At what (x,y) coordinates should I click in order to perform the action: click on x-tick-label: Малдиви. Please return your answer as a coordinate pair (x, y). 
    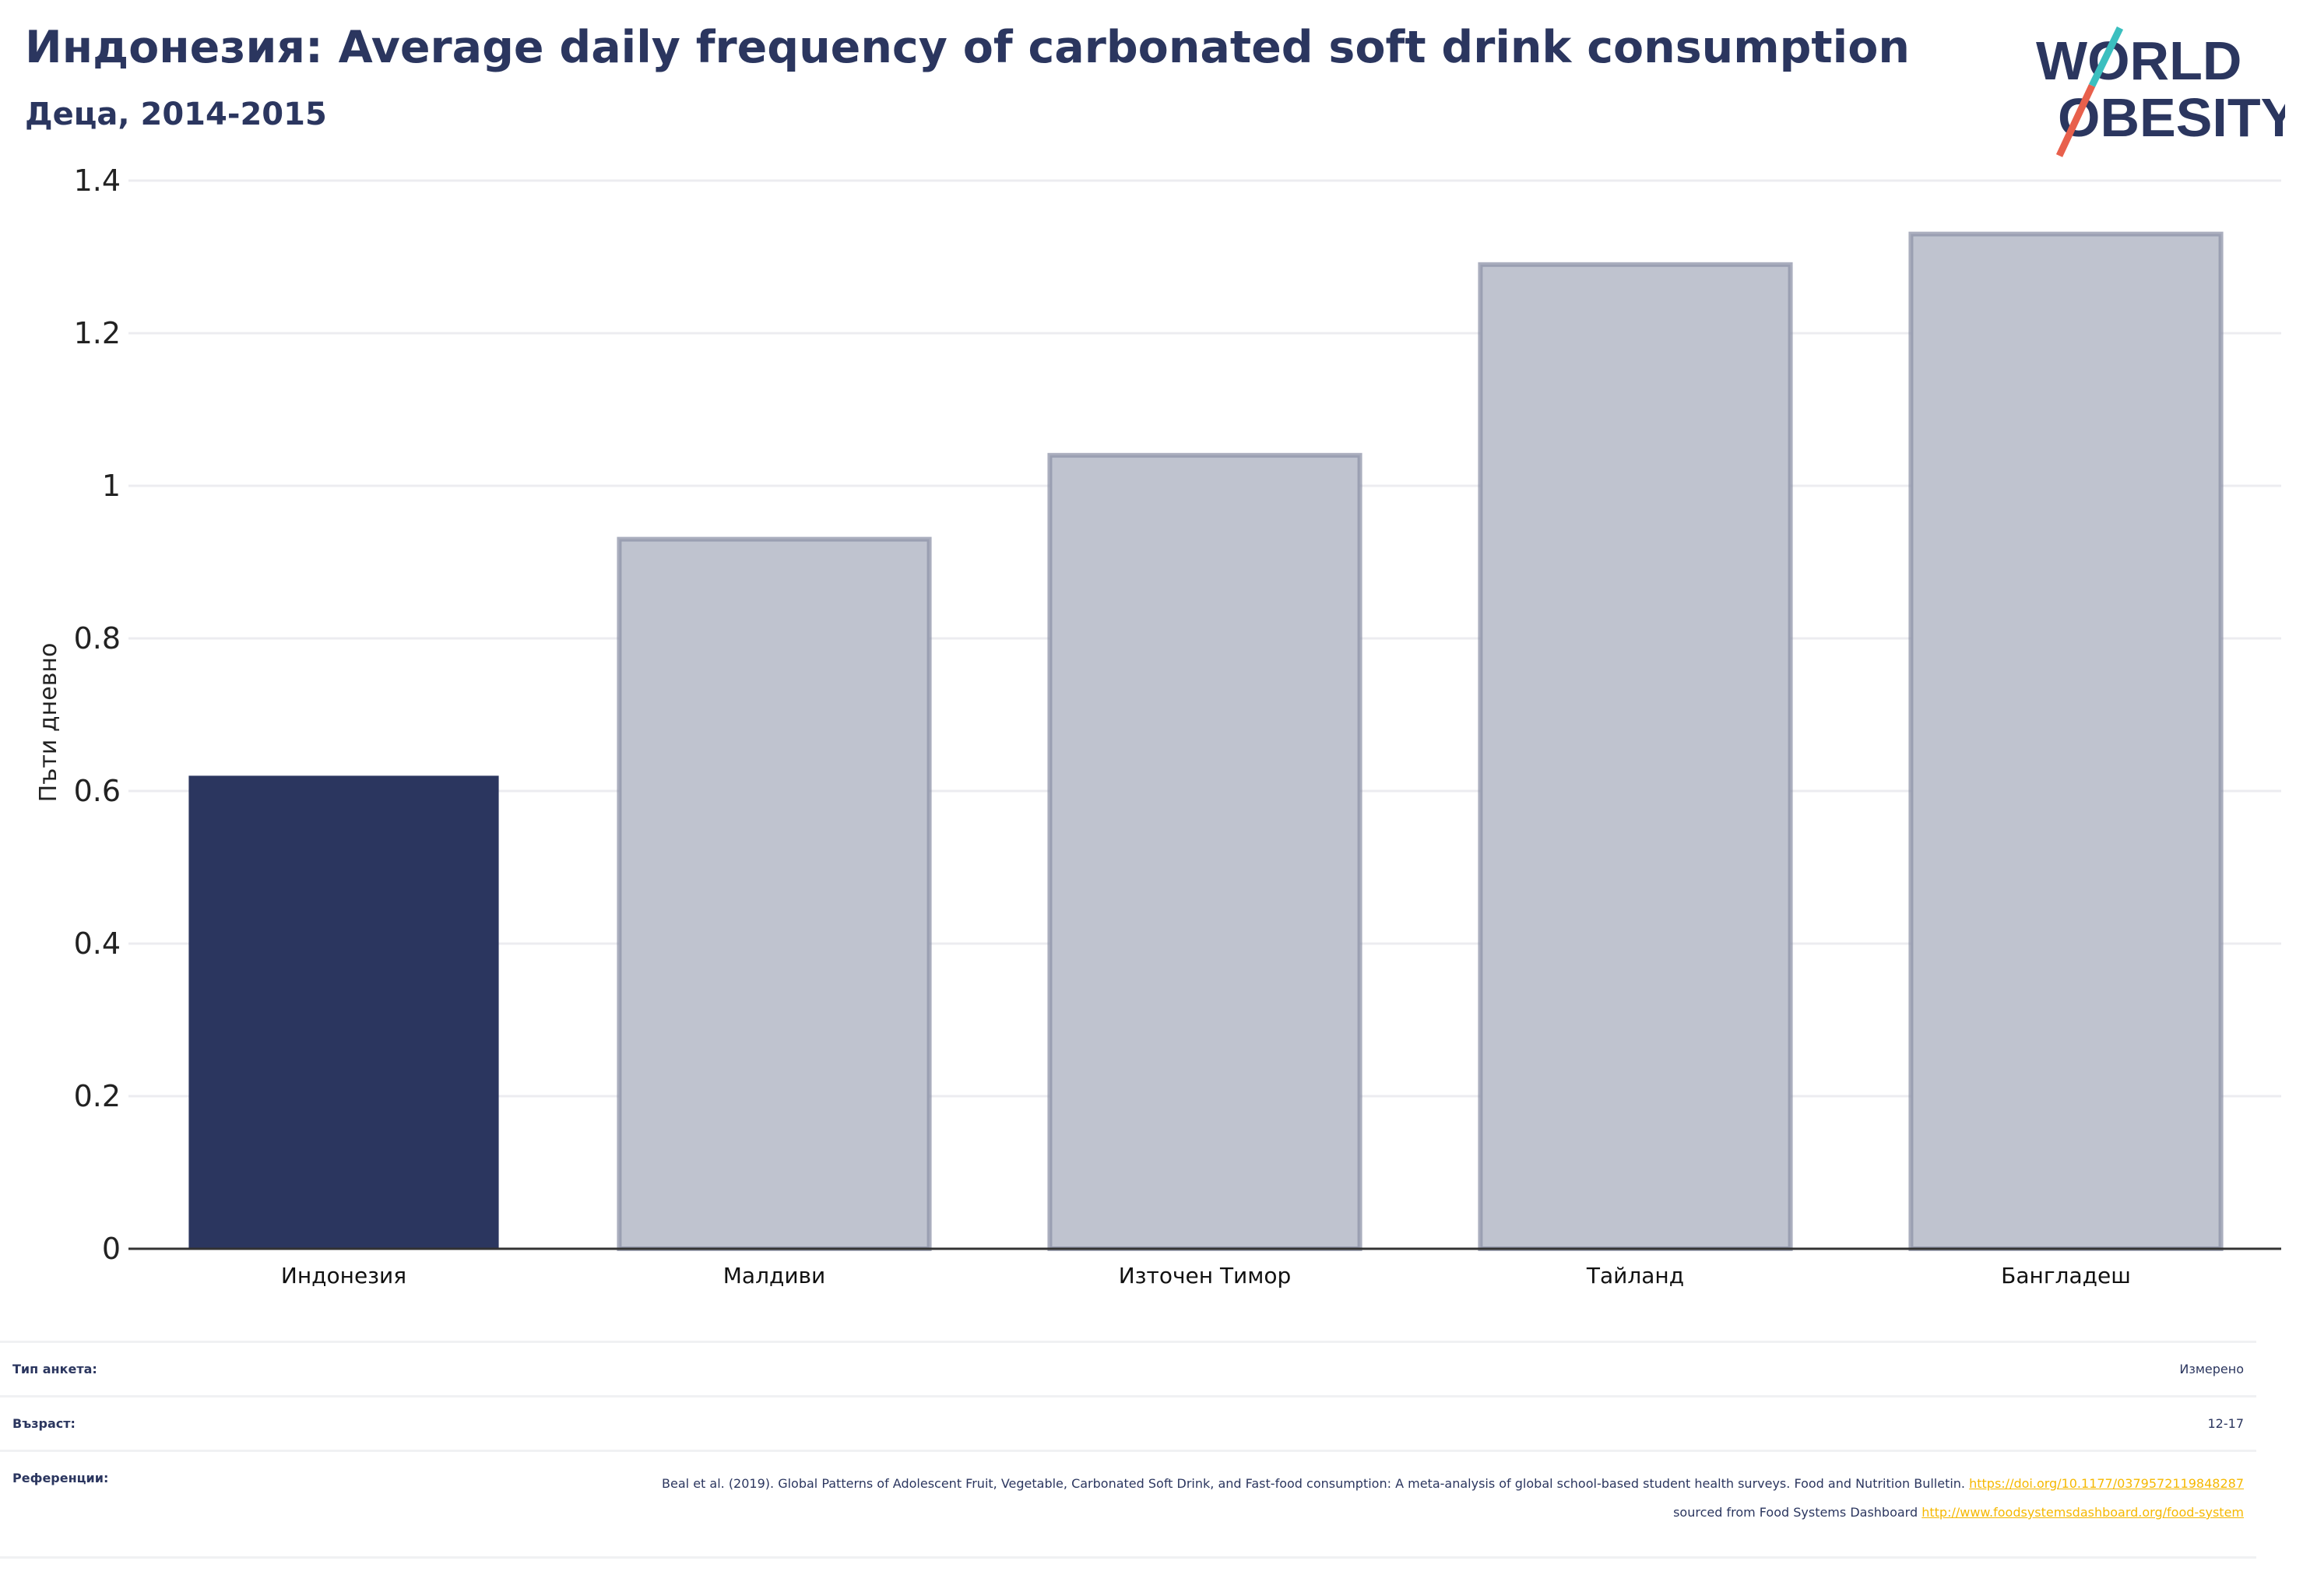
    Looking at the image, I should click on (774, 1275).